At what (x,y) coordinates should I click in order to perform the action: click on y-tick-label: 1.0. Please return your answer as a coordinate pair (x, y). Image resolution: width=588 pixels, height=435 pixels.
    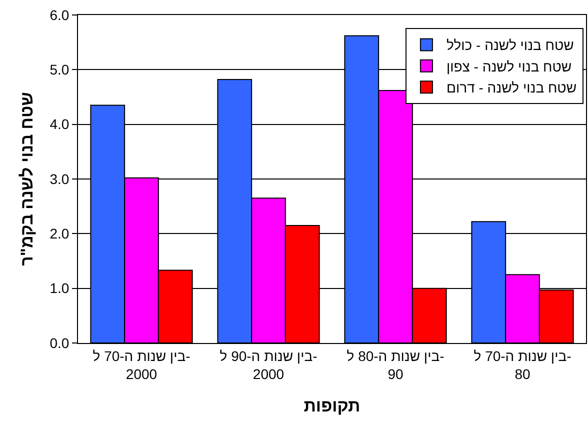
    Looking at the image, I should click on (60, 288).